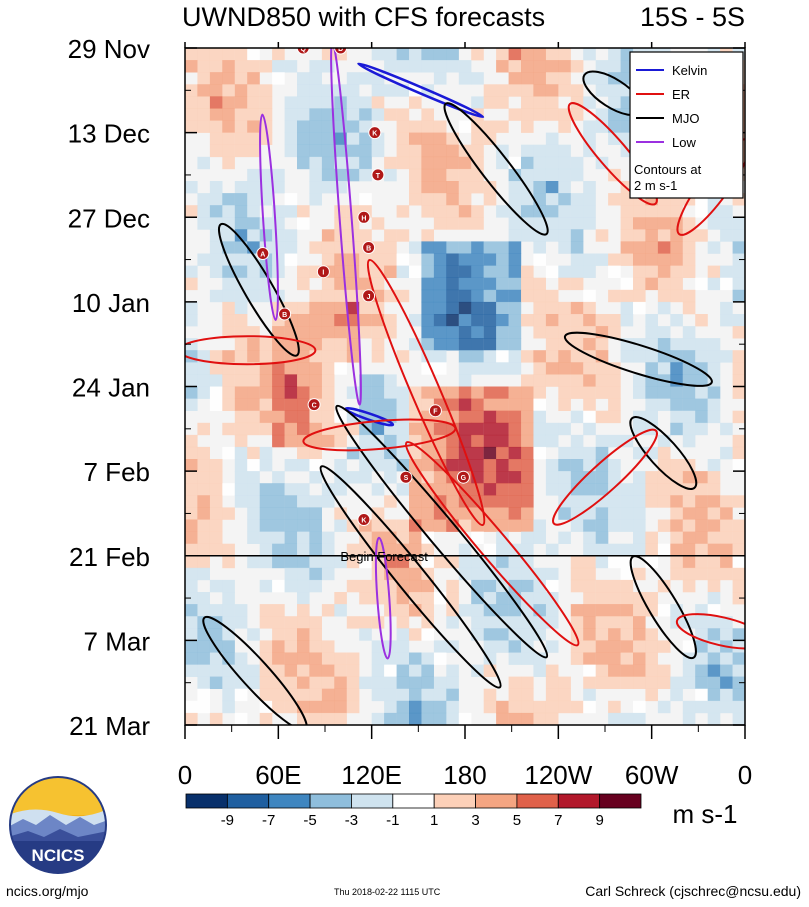  I want to click on chart-title: UWND850 with CFS forecasts, so click(363, 17).